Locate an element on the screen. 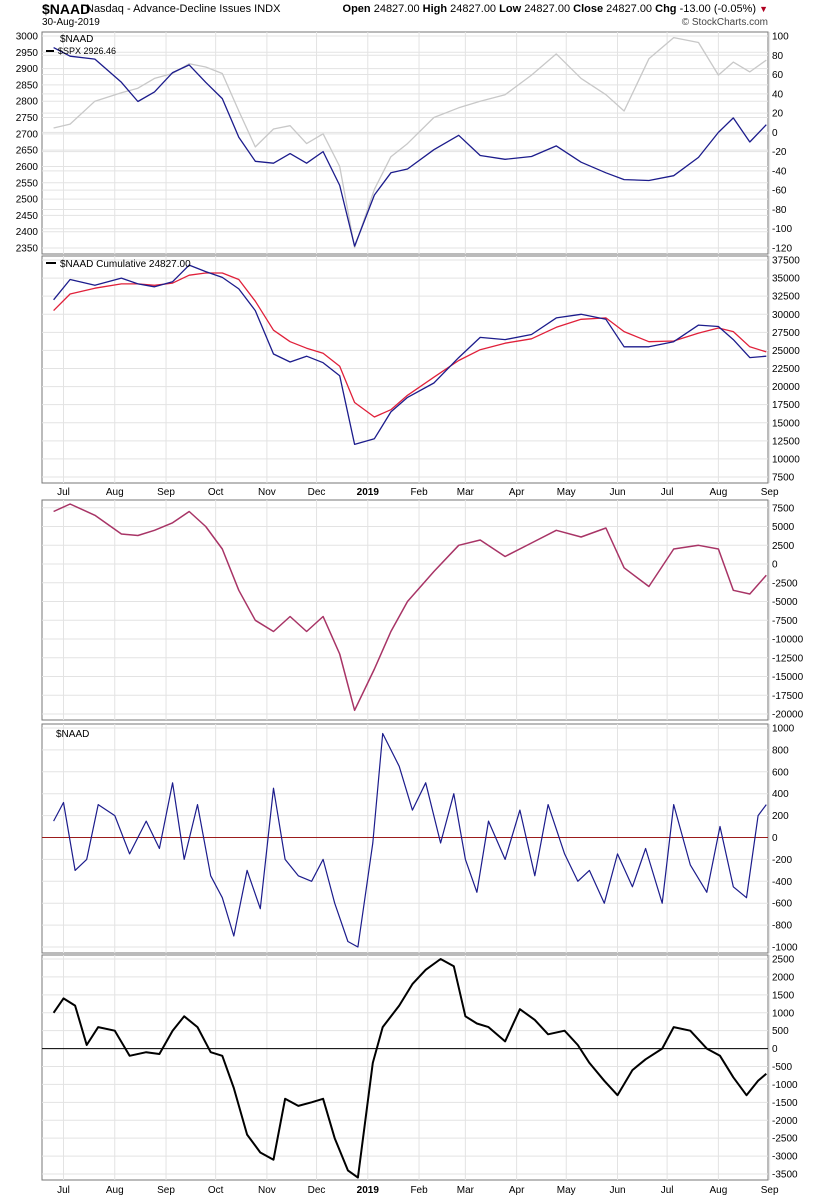 Image resolution: width=820 pixels, height=1200 pixels. chg-label: Chg is located at coordinates (666, 9).